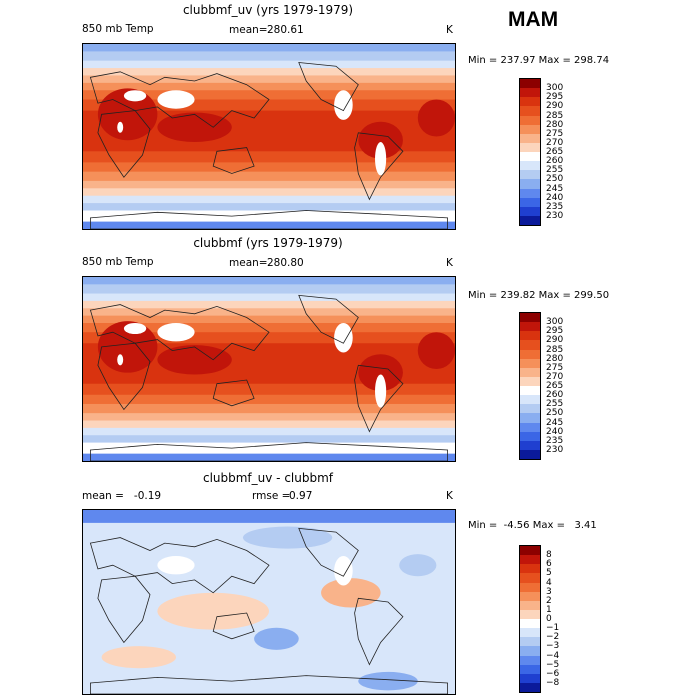 The image size is (700, 700). Describe the element at coordinates (549, 619) in the screenshot. I see `colorbar-tick-label: 0` at that location.